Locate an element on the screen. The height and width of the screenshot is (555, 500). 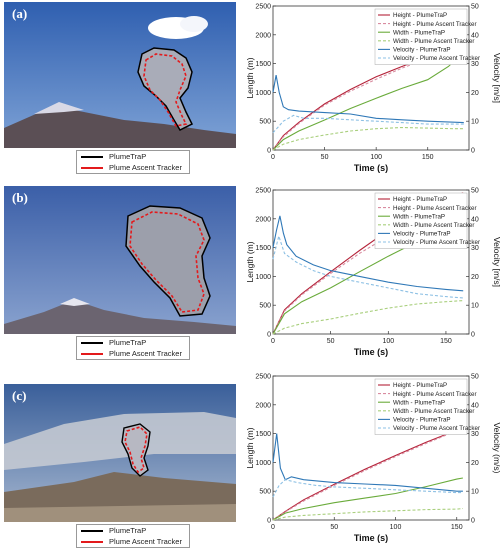
photo-legend-a: PlumeTraP Plume Ascent Tracker is located at coordinates (133, 162).